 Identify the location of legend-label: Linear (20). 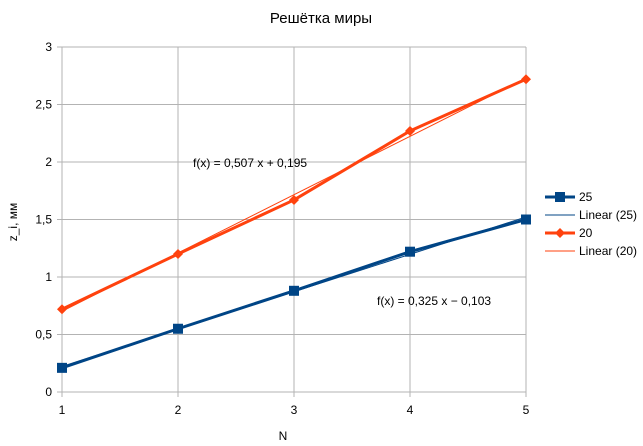
(608, 251).